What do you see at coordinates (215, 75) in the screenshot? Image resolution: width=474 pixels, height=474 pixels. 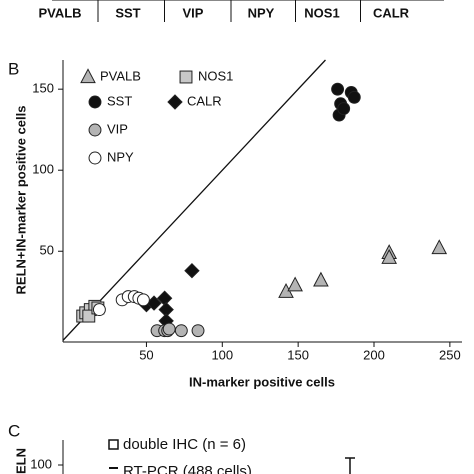 I see `legend-label: NOS1` at bounding box center [215, 75].